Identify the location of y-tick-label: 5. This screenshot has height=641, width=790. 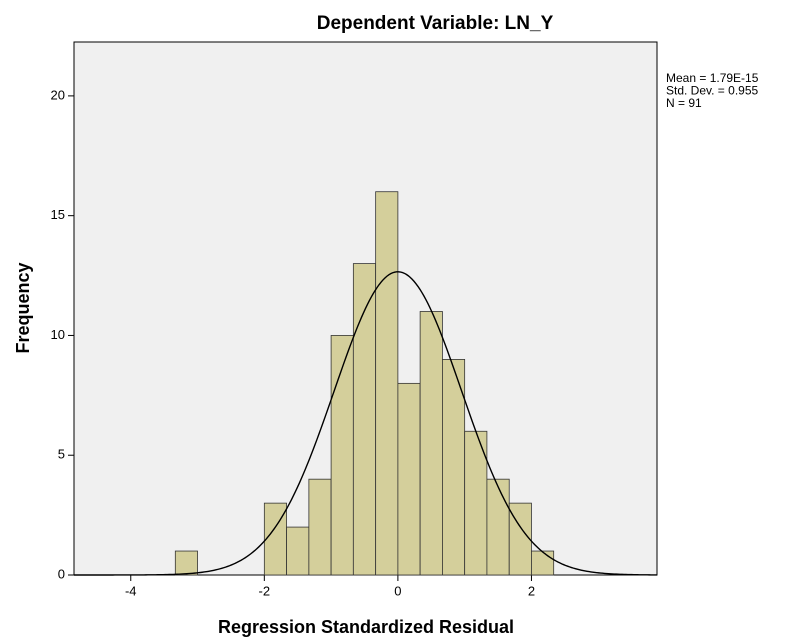
(61, 454).